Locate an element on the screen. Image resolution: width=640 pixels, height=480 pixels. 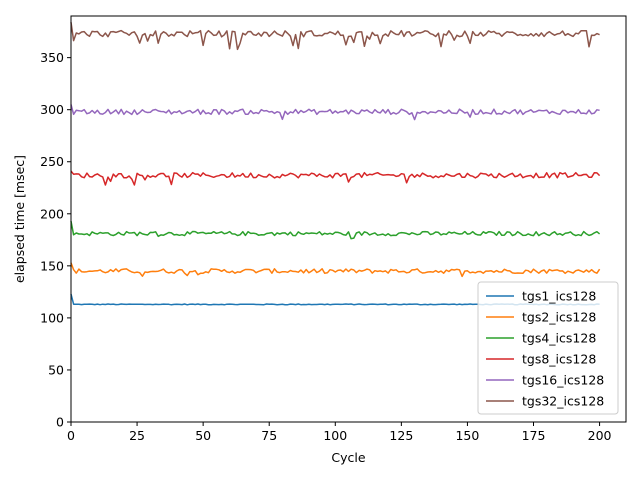
series-line-tgs8_ics128 is located at coordinates (335, 178).